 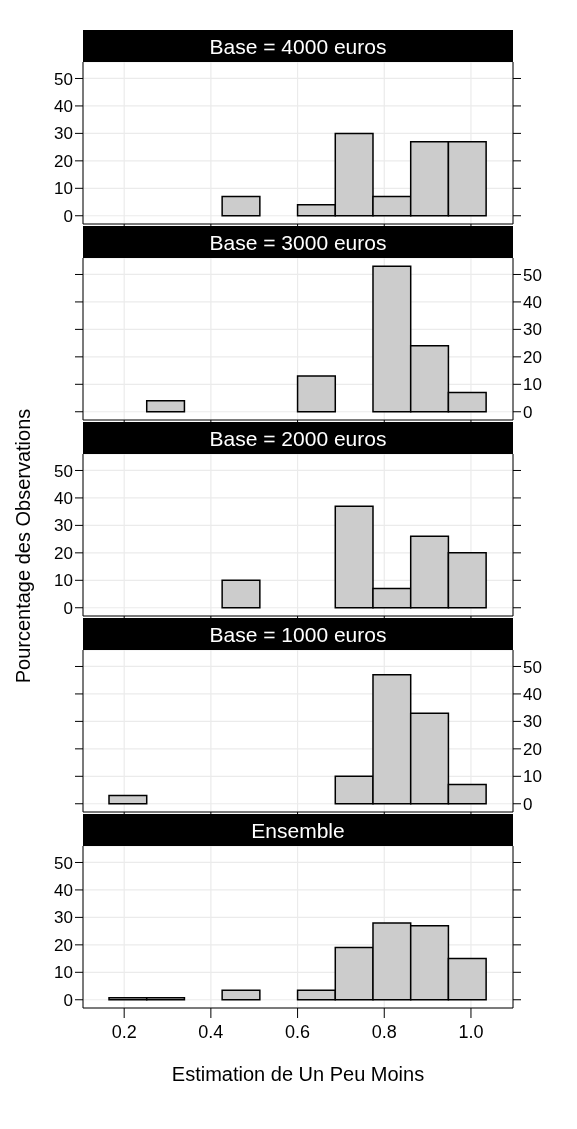 What do you see at coordinates (298, 46) in the screenshot?
I see `chart-title: Base = 4000 euros` at bounding box center [298, 46].